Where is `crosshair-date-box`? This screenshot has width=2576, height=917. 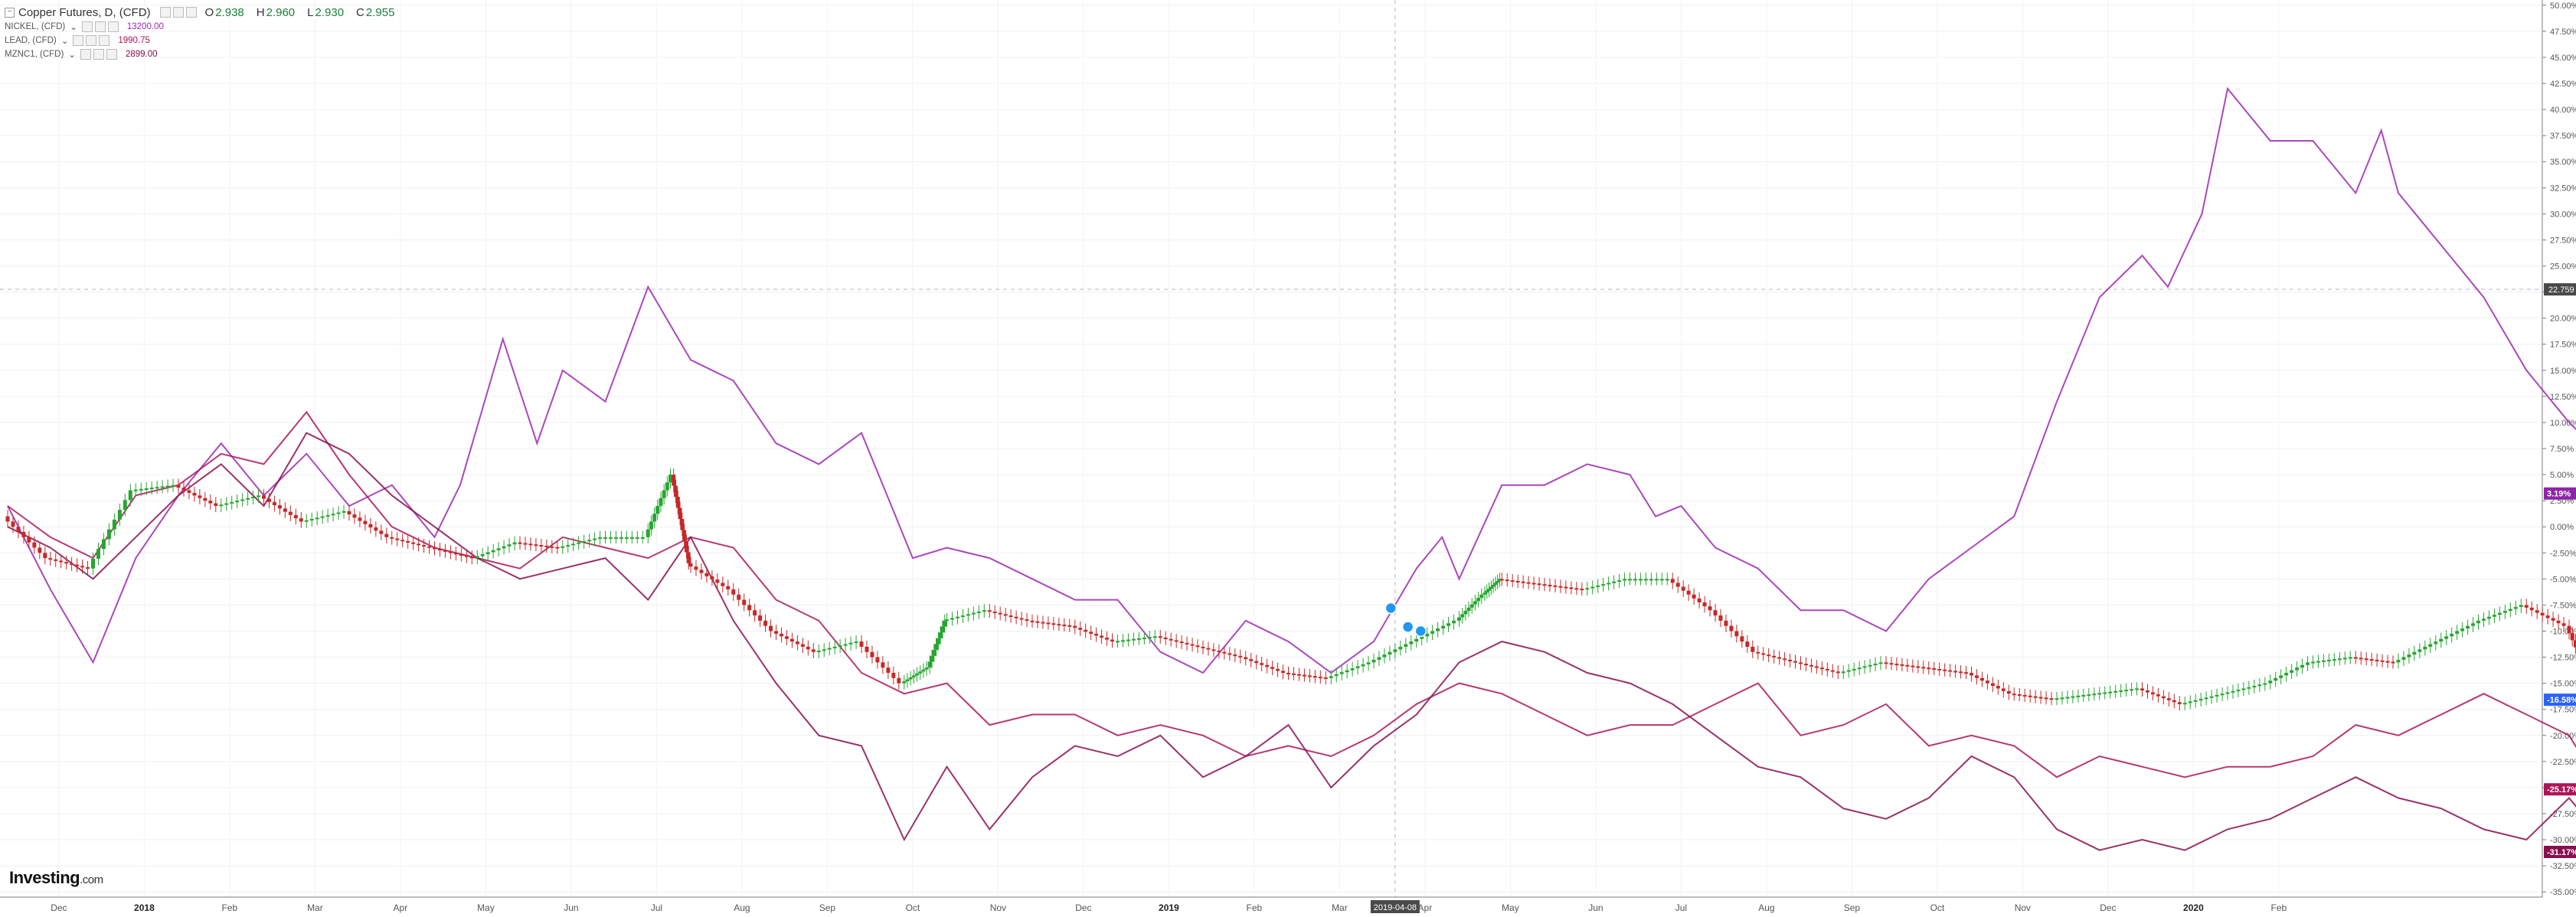
crosshair-date-box is located at coordinates (1395, 907).